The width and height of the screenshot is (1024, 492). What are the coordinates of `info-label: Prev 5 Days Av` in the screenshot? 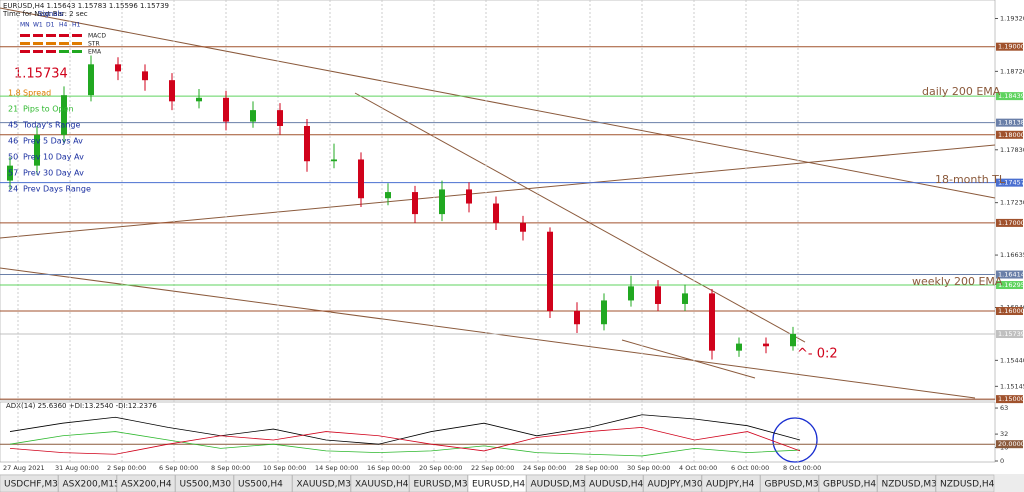 It's located at (53, 141).